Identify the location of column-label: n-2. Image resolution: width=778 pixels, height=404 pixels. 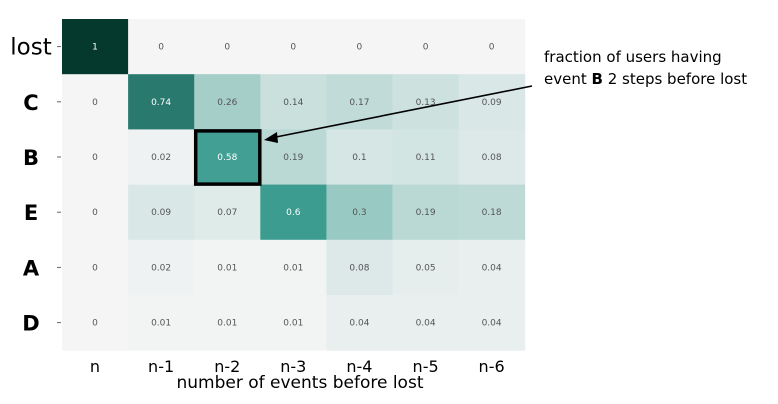
(227, 366).